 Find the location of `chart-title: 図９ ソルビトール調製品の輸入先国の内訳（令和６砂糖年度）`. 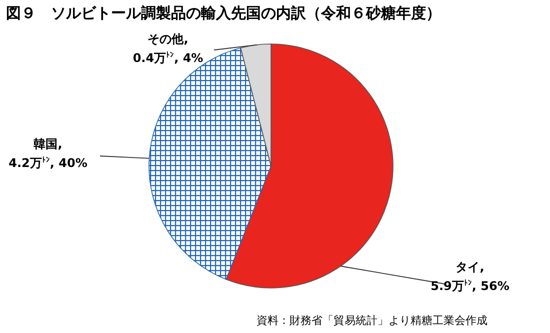

chart-title: 図９ ソルビトール調製品の輸入先国の内訳（令和６砂糖年度） is located at coordinates (223, 13).